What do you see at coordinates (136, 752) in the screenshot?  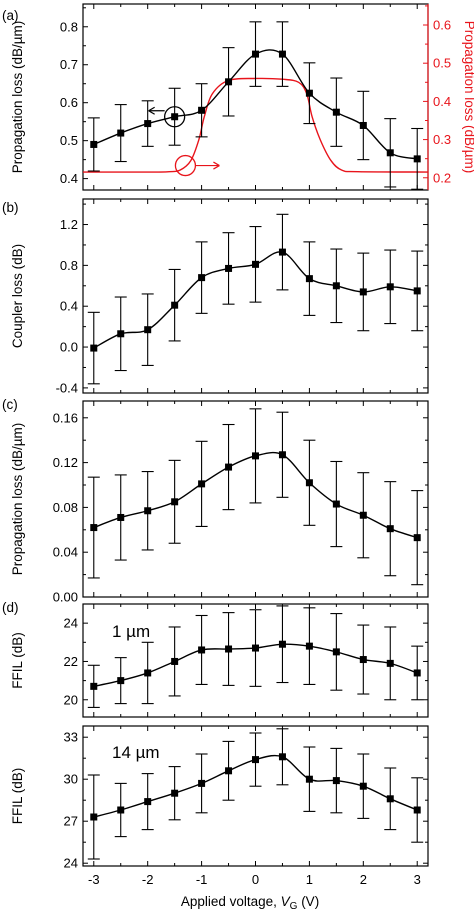 I see `panel-annotation-14um: 14 µm` at bounding box center [136, 752].